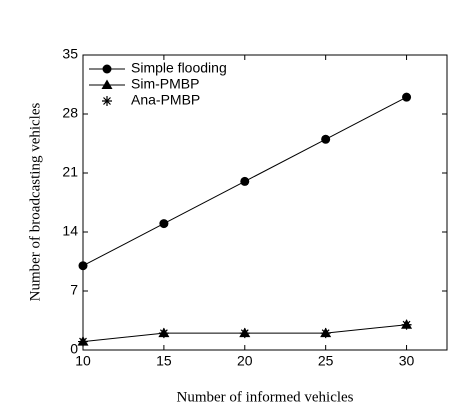 This screenshot has height=414, width=474. I want to click on legend-label: Simple flooding, so click(179, 68).